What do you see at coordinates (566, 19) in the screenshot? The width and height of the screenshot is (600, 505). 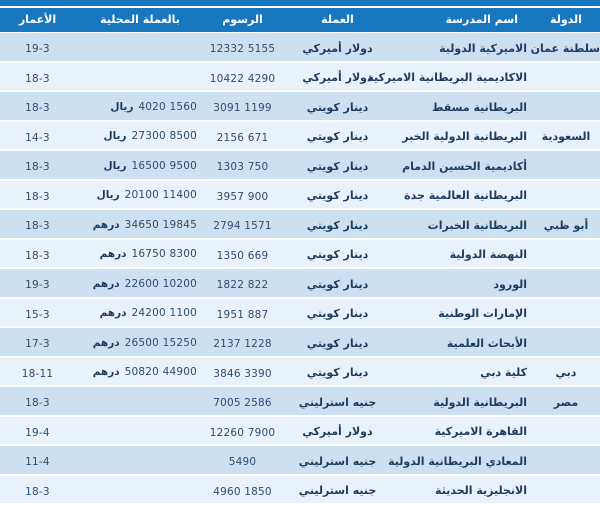 I see `column-header-country: الدولة` at bounding box center [566, 19].